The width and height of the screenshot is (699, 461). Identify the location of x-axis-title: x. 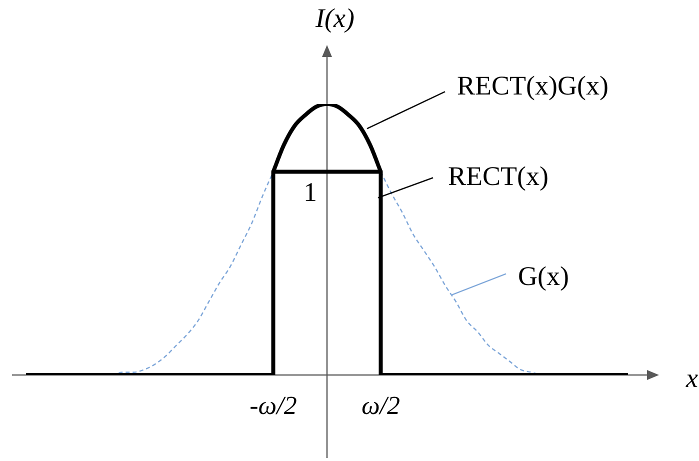
(691, 378).